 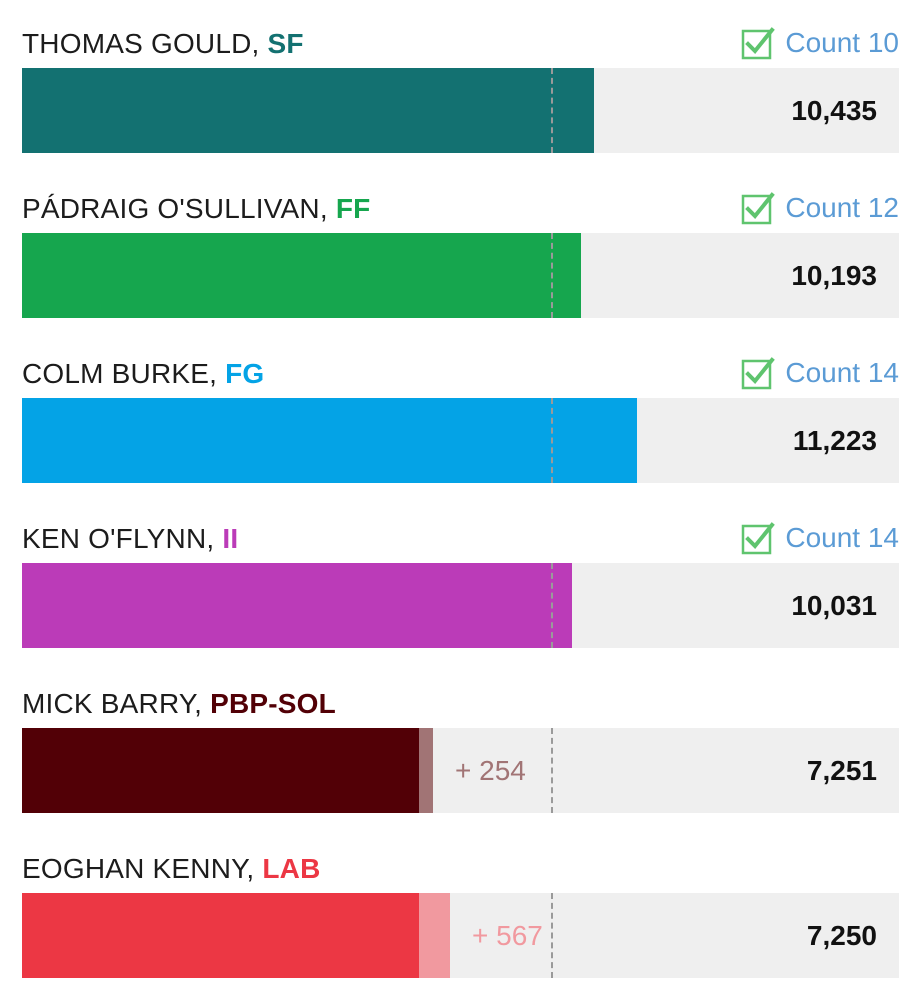 I want to click on candidate-name: KEN O'FLYNN, so click(x=114, y=538).